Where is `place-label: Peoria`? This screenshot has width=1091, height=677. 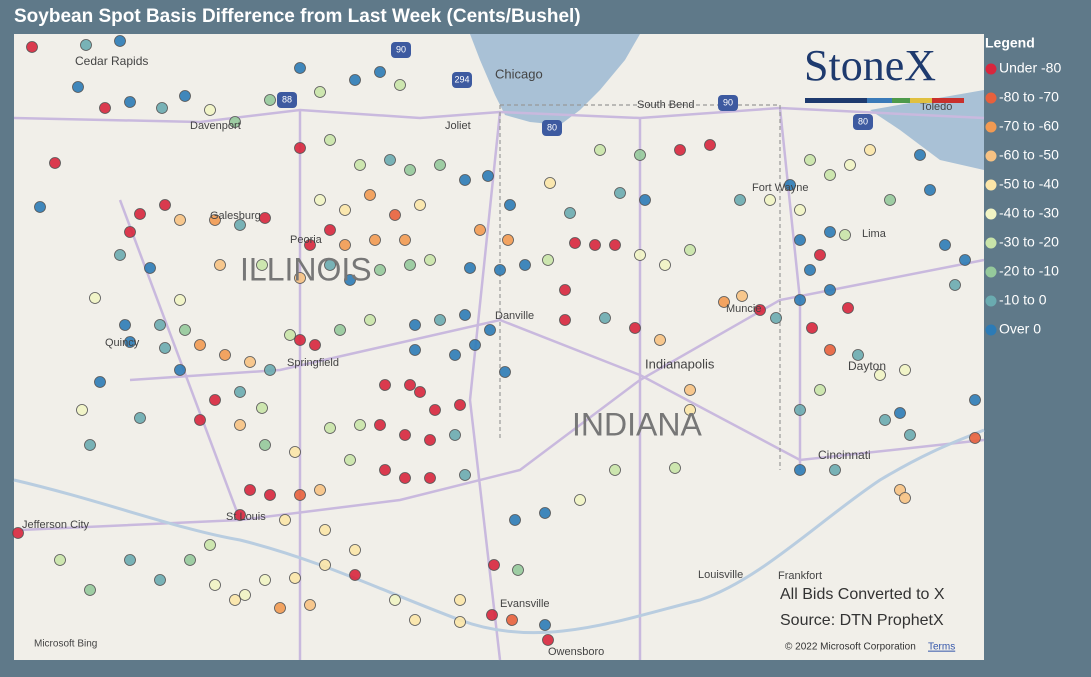
place-label: Peoria is located at coordinates (306, 240).